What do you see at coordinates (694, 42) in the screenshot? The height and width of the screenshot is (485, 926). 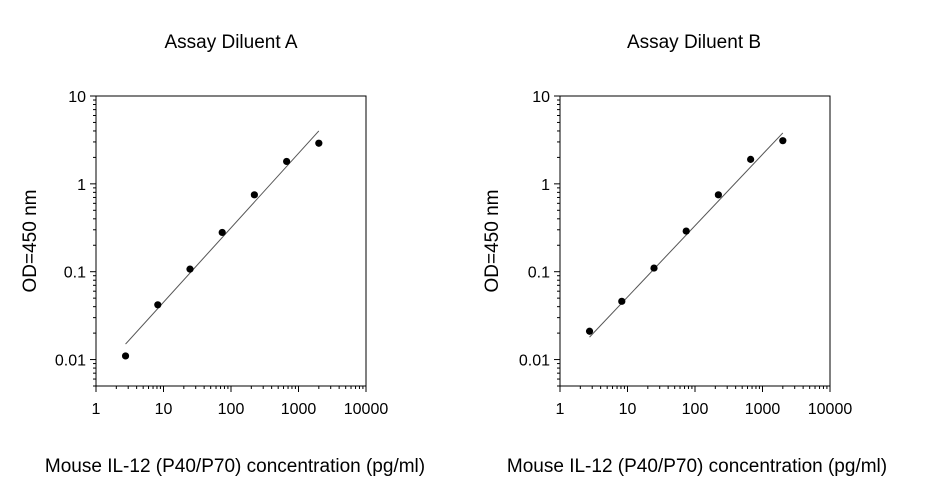 I see `chart-title: Assay Diluent B` at bounding box center [694, 42].